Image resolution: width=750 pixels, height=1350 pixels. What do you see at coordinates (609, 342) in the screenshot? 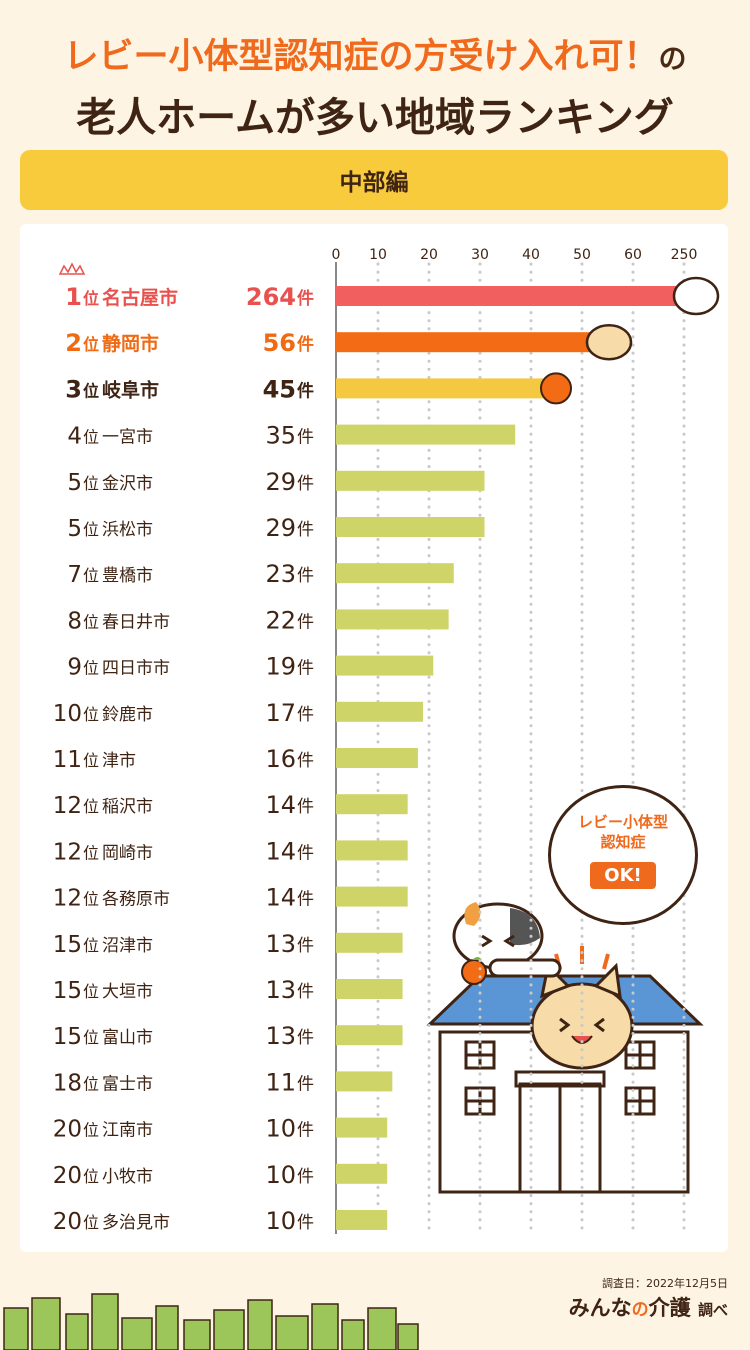
I see `cat-head-icon` at bounding box center [609, 342].